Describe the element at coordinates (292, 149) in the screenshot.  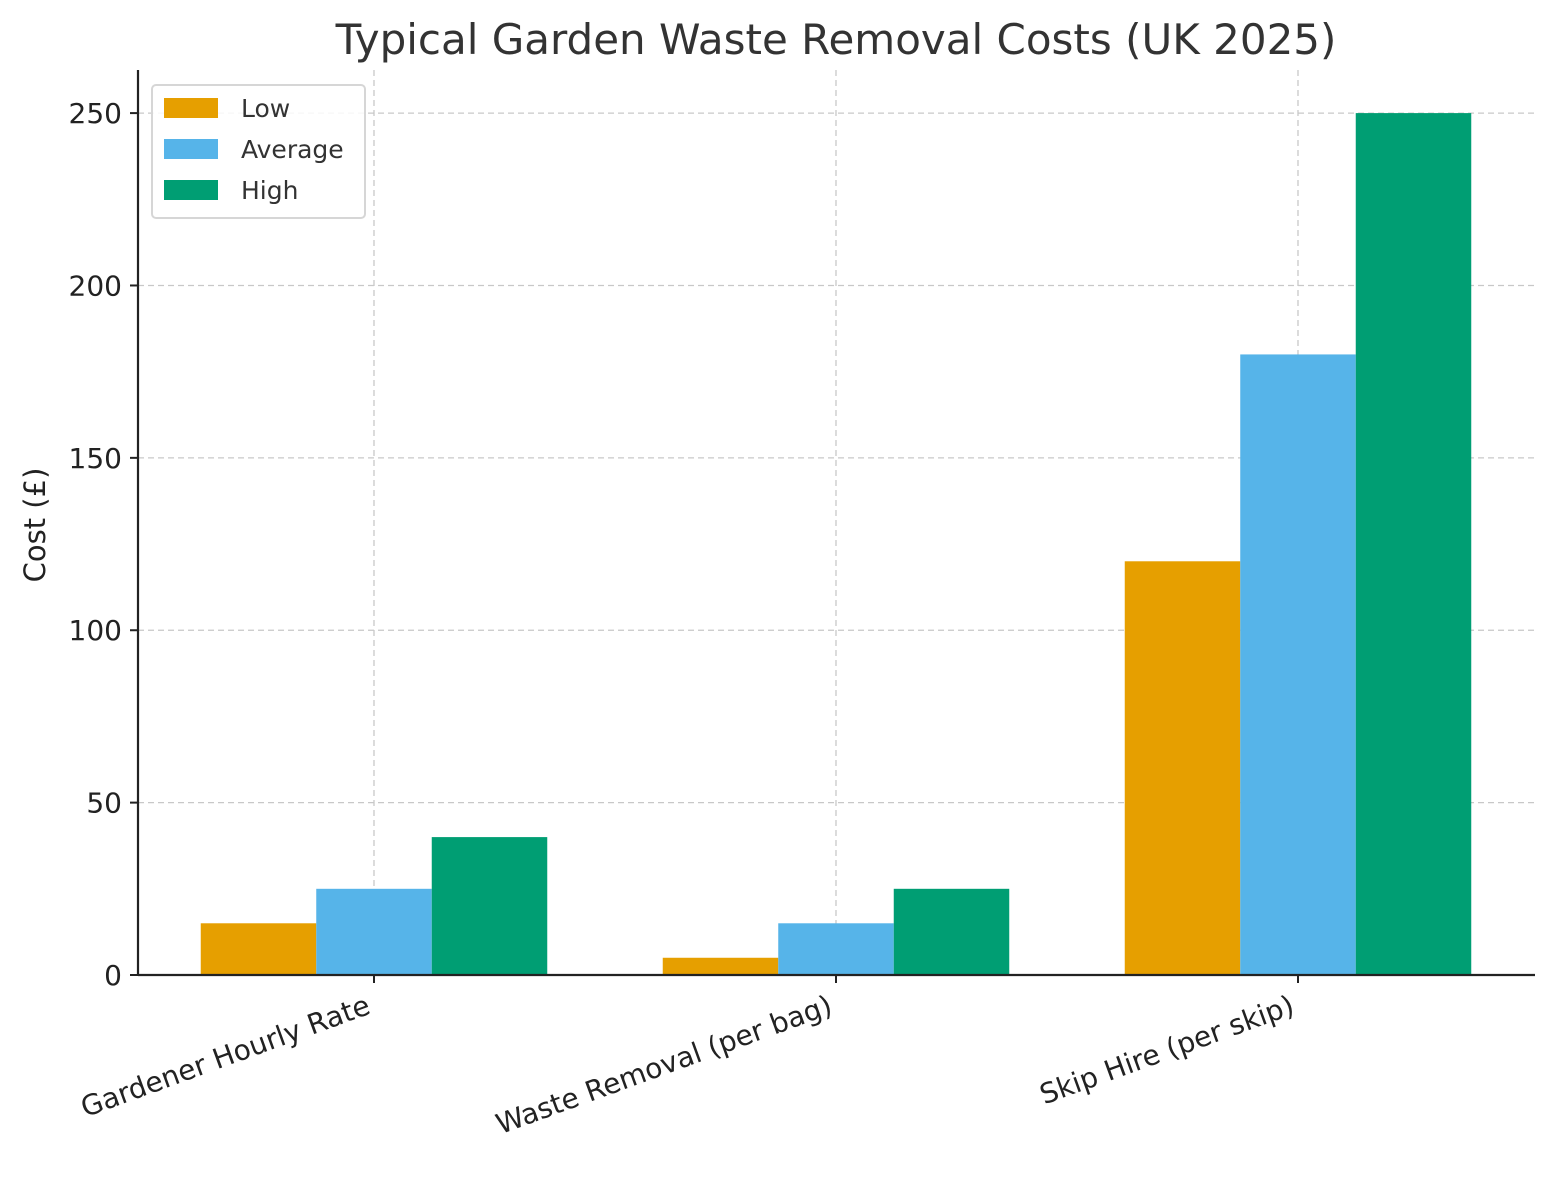
I see `legend-label-average: Average` at that location.